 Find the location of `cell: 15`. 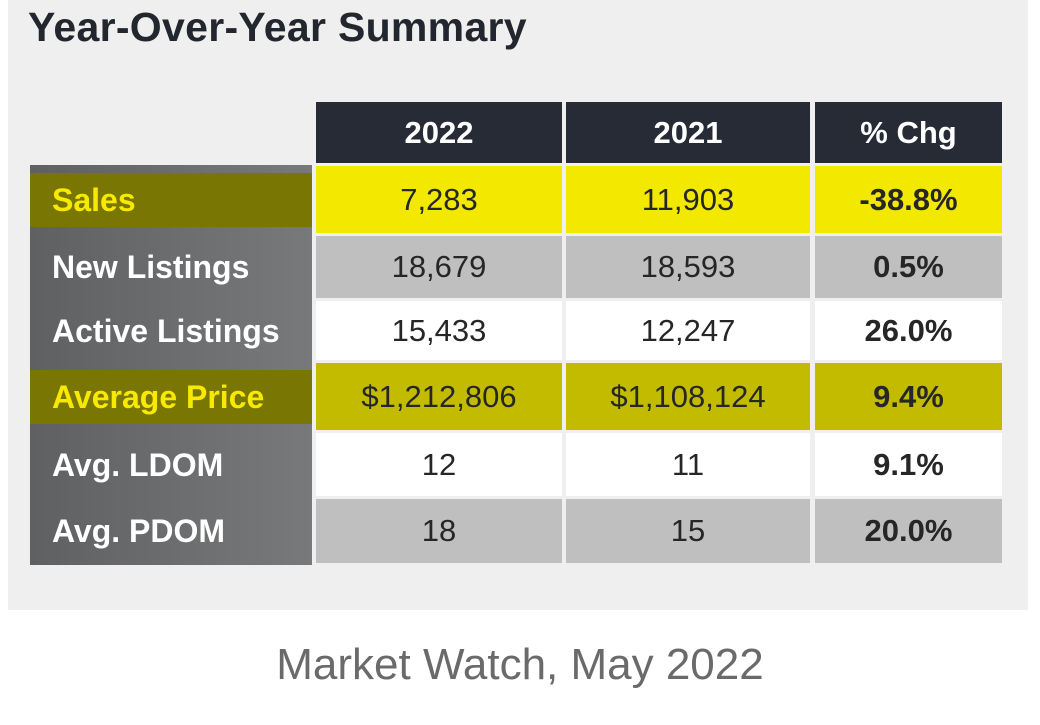

cell: 15 is located at coordinates (688, 531).